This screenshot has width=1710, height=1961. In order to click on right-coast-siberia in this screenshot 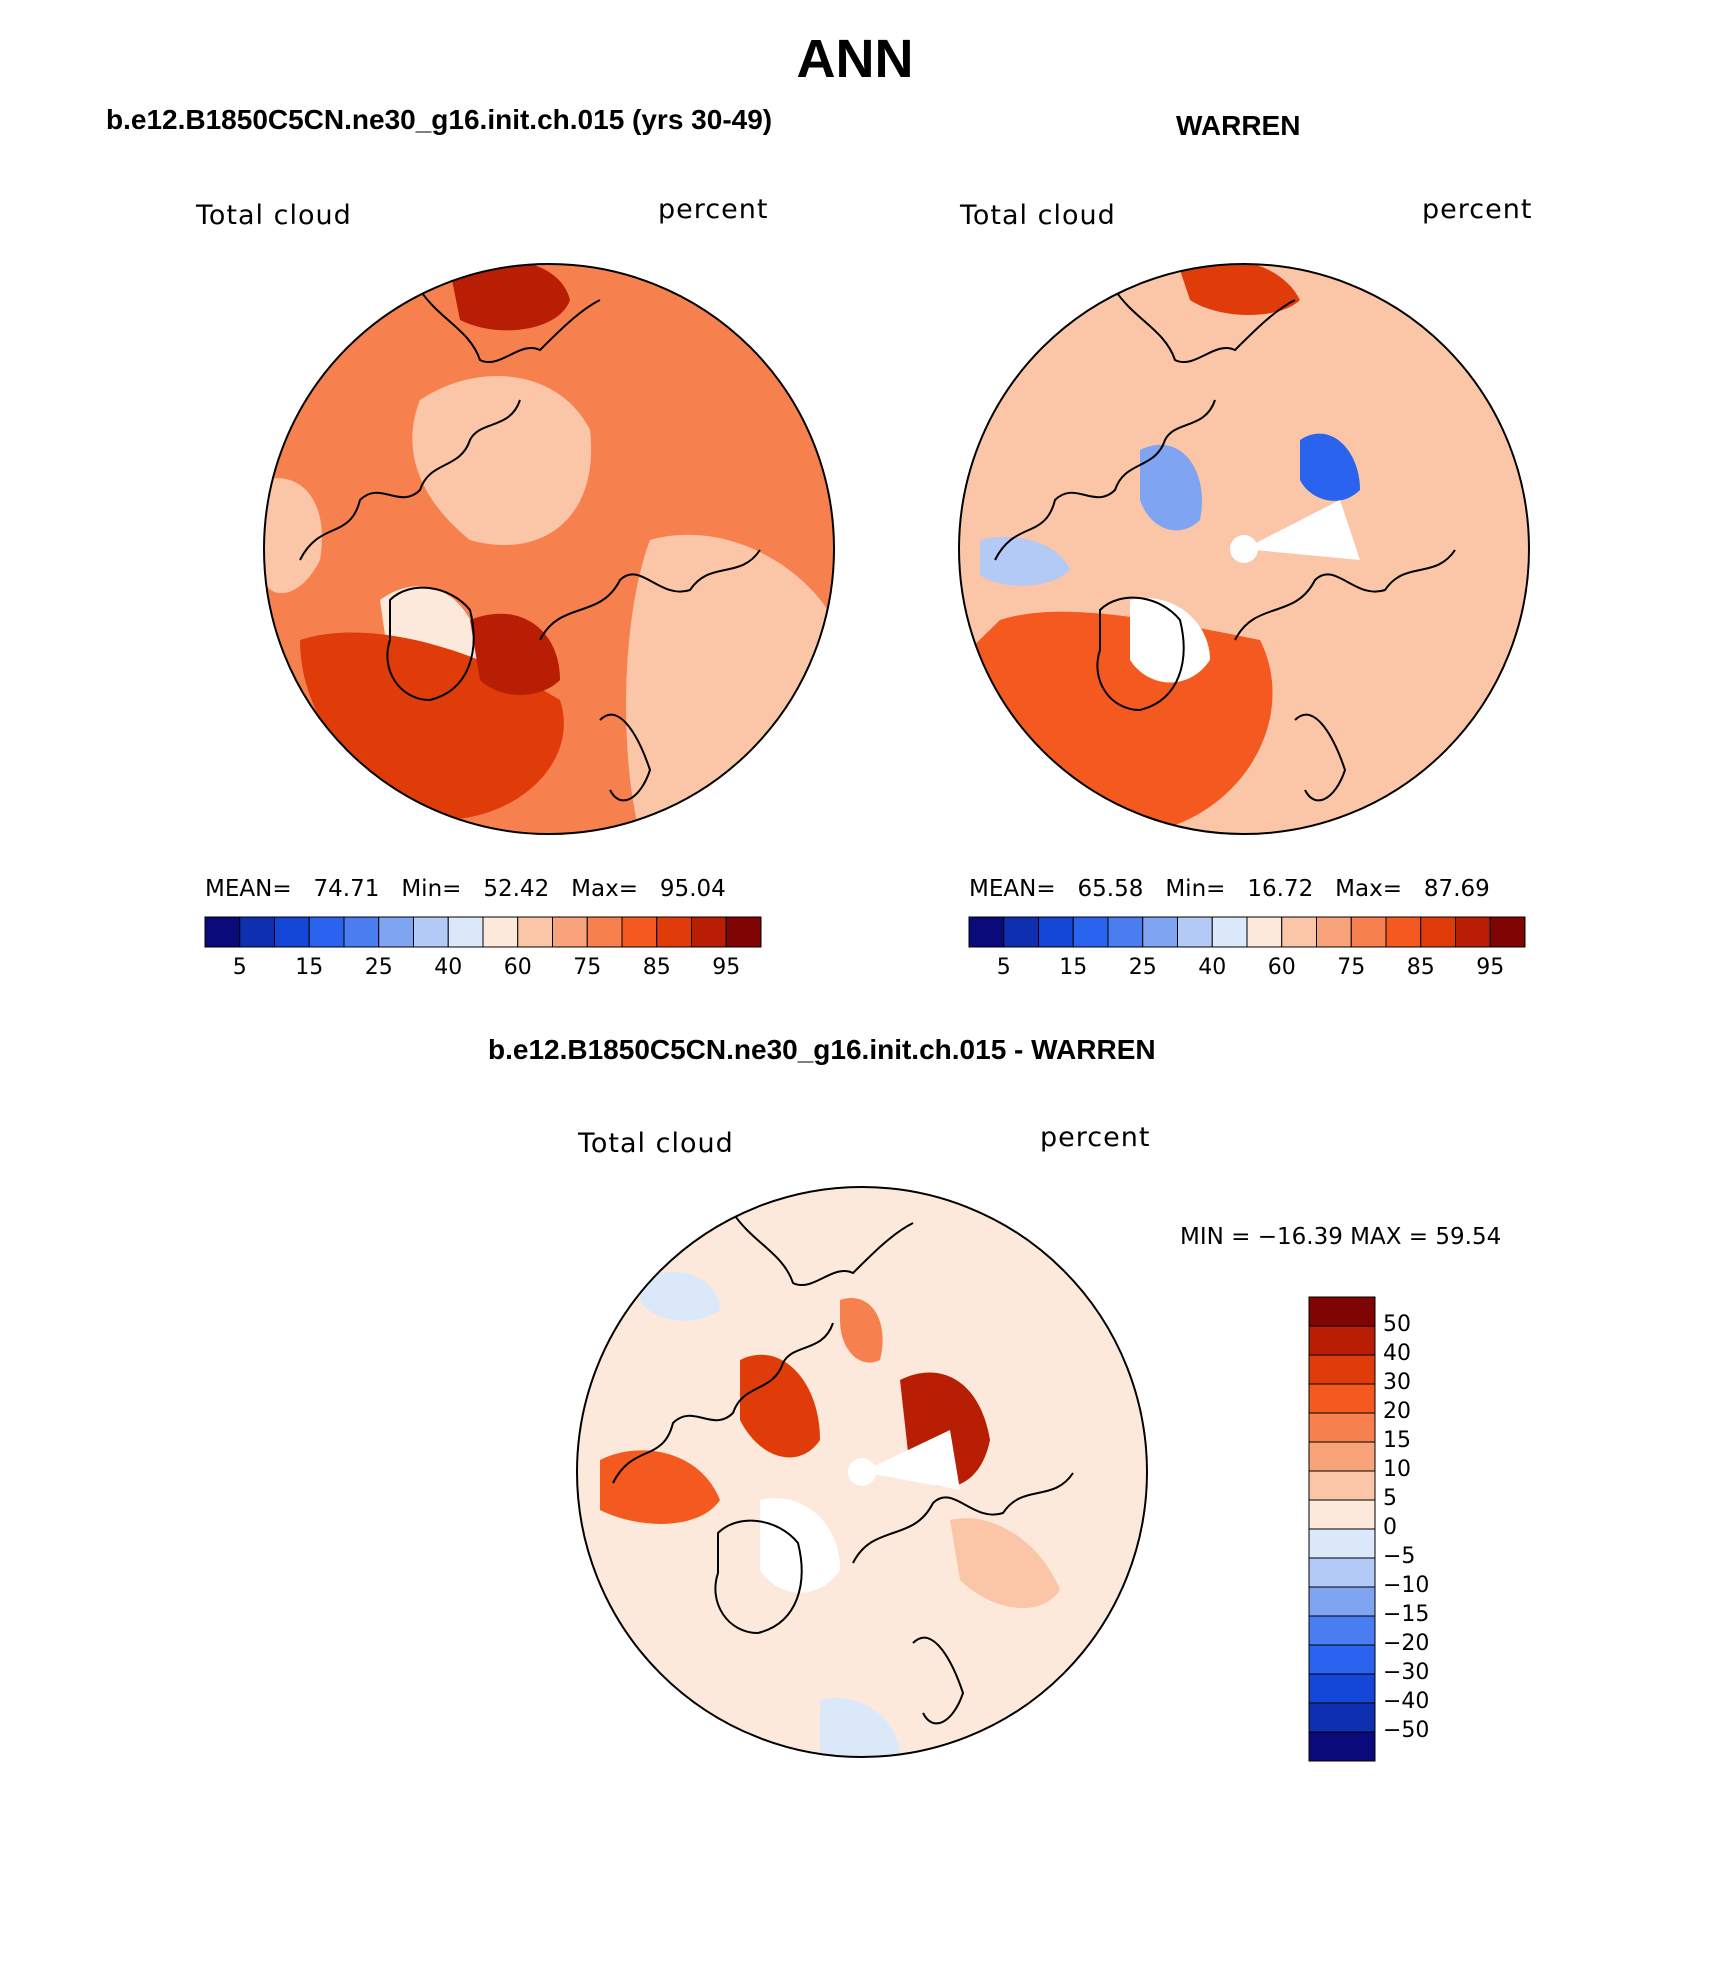, I will do `click(1205, 326)`.